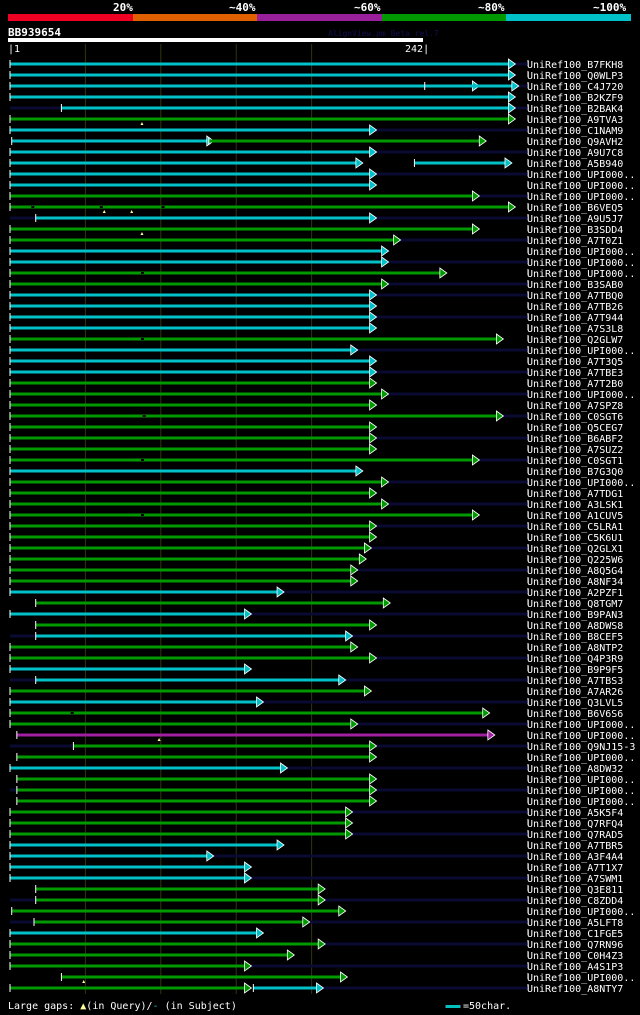 The width and height of the screenshot is (640, 1015). I want to click on subject-label: UniRef100_Q9NJ15-3, so click(581, 747).